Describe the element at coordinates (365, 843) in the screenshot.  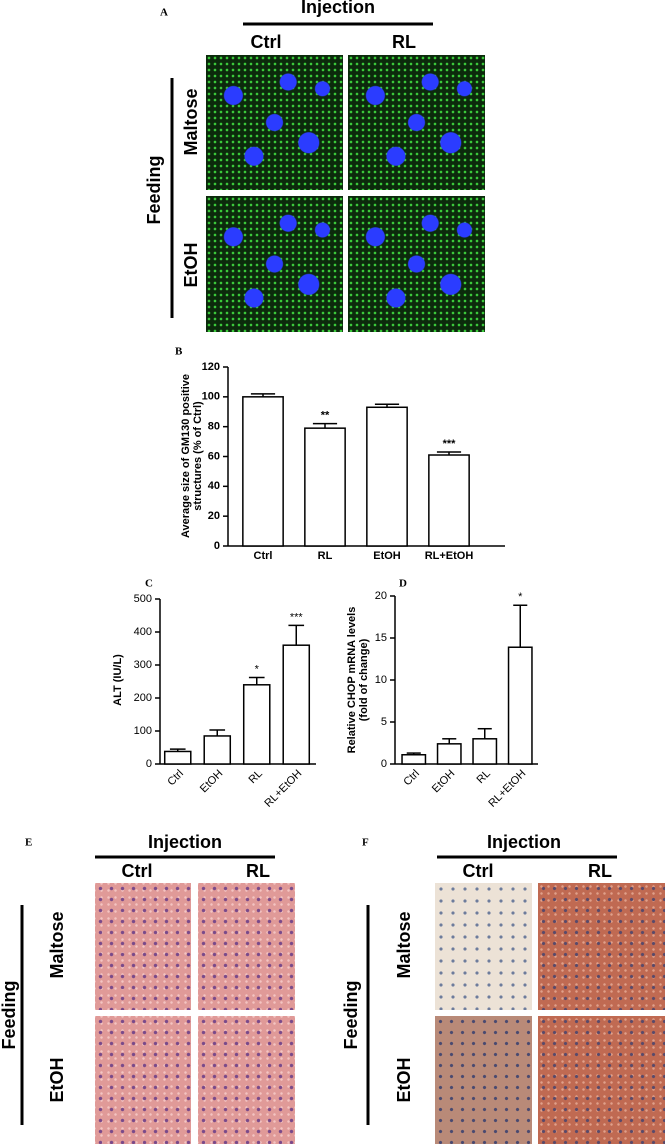
I see `panel-label: F` at that location.